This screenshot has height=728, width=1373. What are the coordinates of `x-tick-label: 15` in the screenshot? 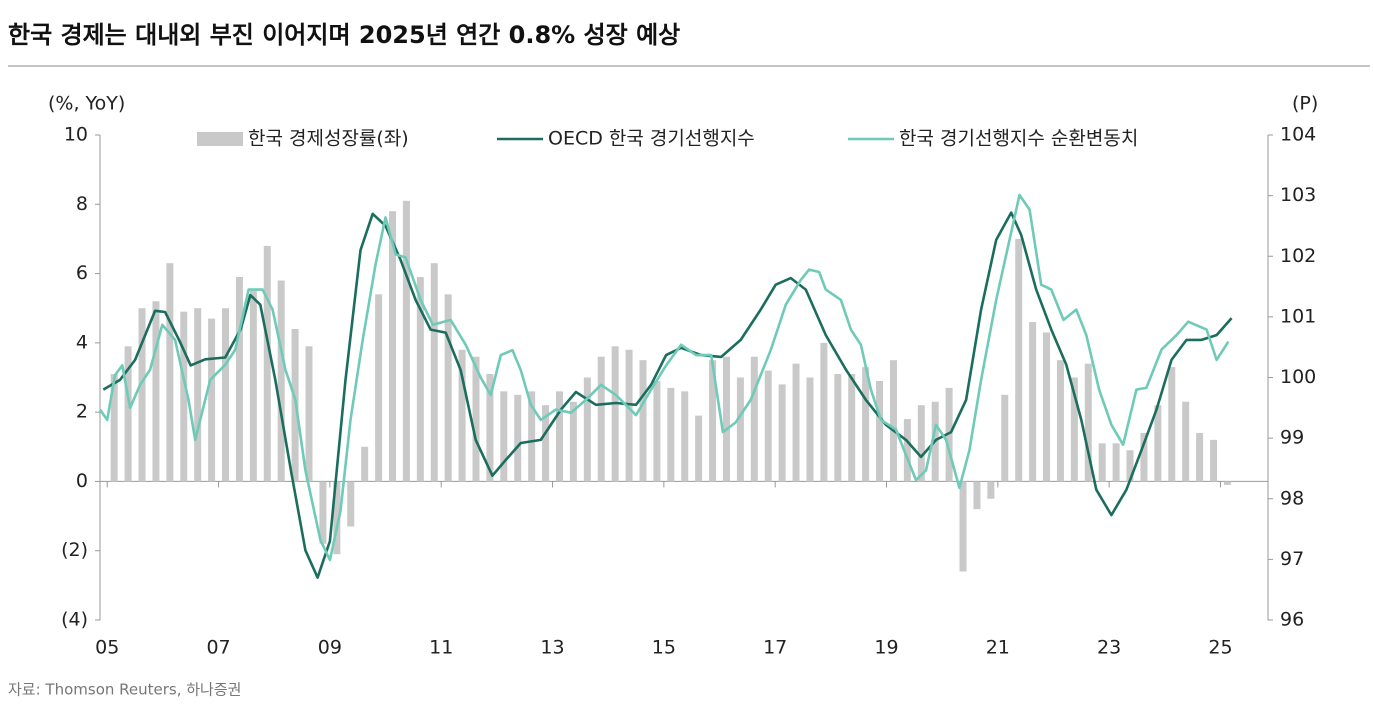 It's located at (664, 648).